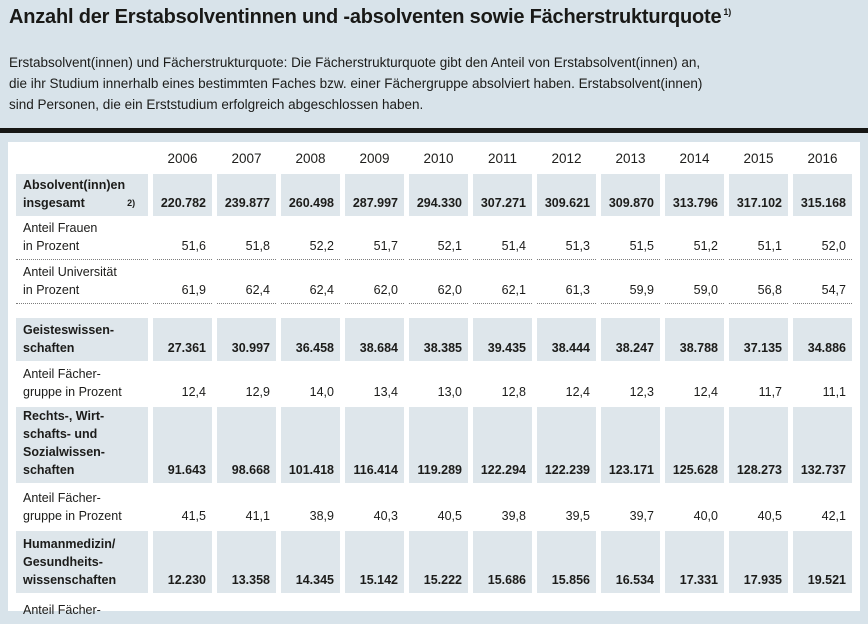 The image size is (868, 624). I want to click on value-cell: 16.534, so click(630, 562).